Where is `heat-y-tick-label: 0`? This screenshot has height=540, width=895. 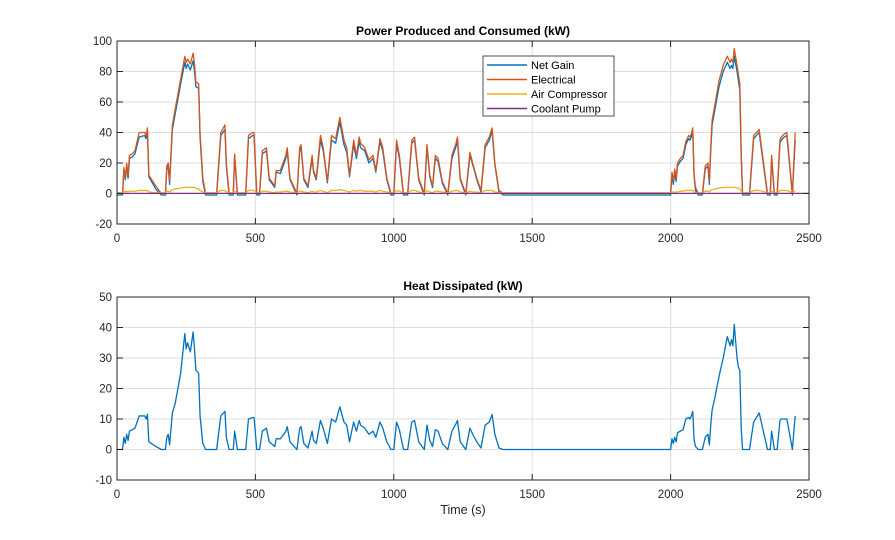 heat-y-tick-label: 0 is located at coordinates (109, 451).